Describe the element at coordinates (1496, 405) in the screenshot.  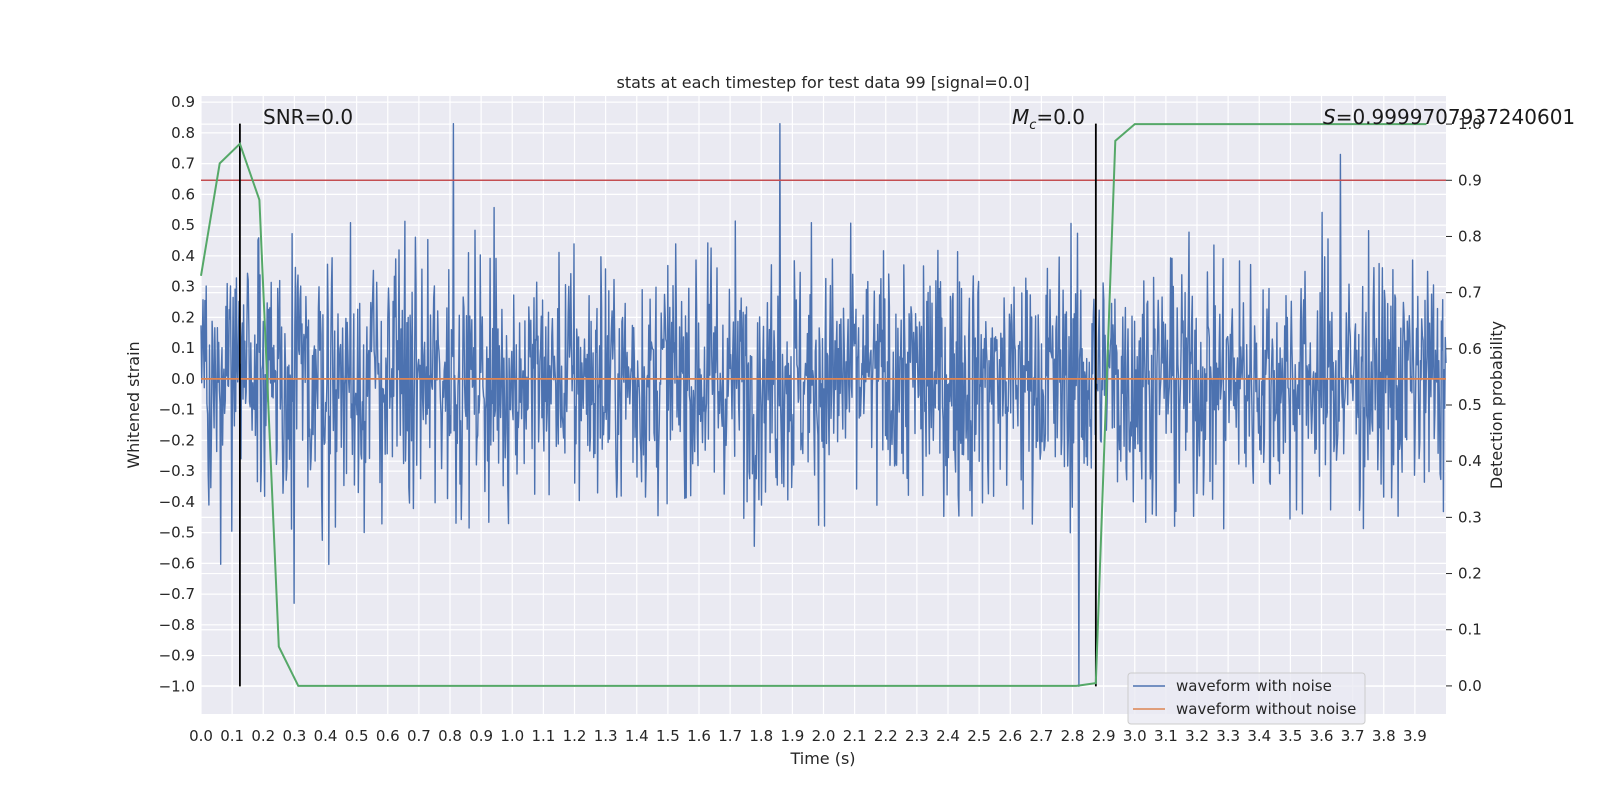
I see `y2-axis-label: Detection probability` at that location.